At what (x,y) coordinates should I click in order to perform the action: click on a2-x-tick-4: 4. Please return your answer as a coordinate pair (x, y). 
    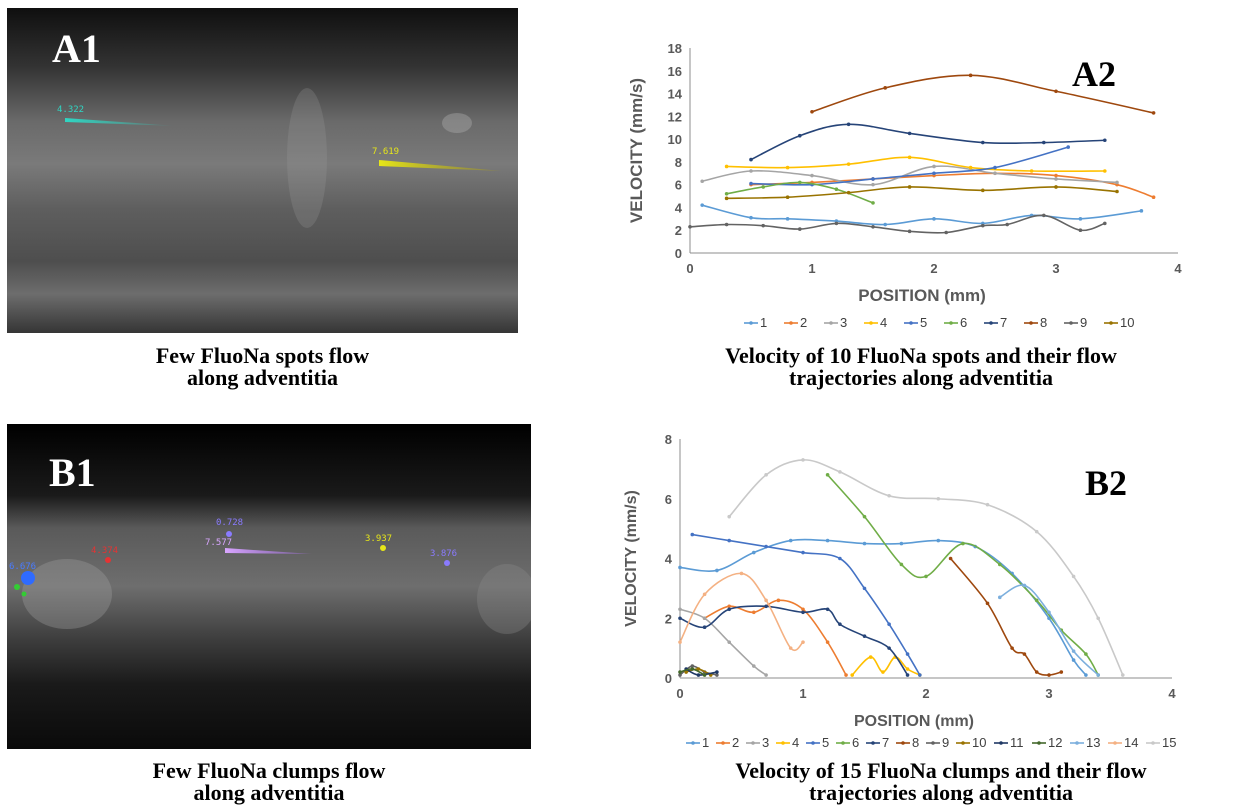
    Looking at the image, I should click on (1178, 268).